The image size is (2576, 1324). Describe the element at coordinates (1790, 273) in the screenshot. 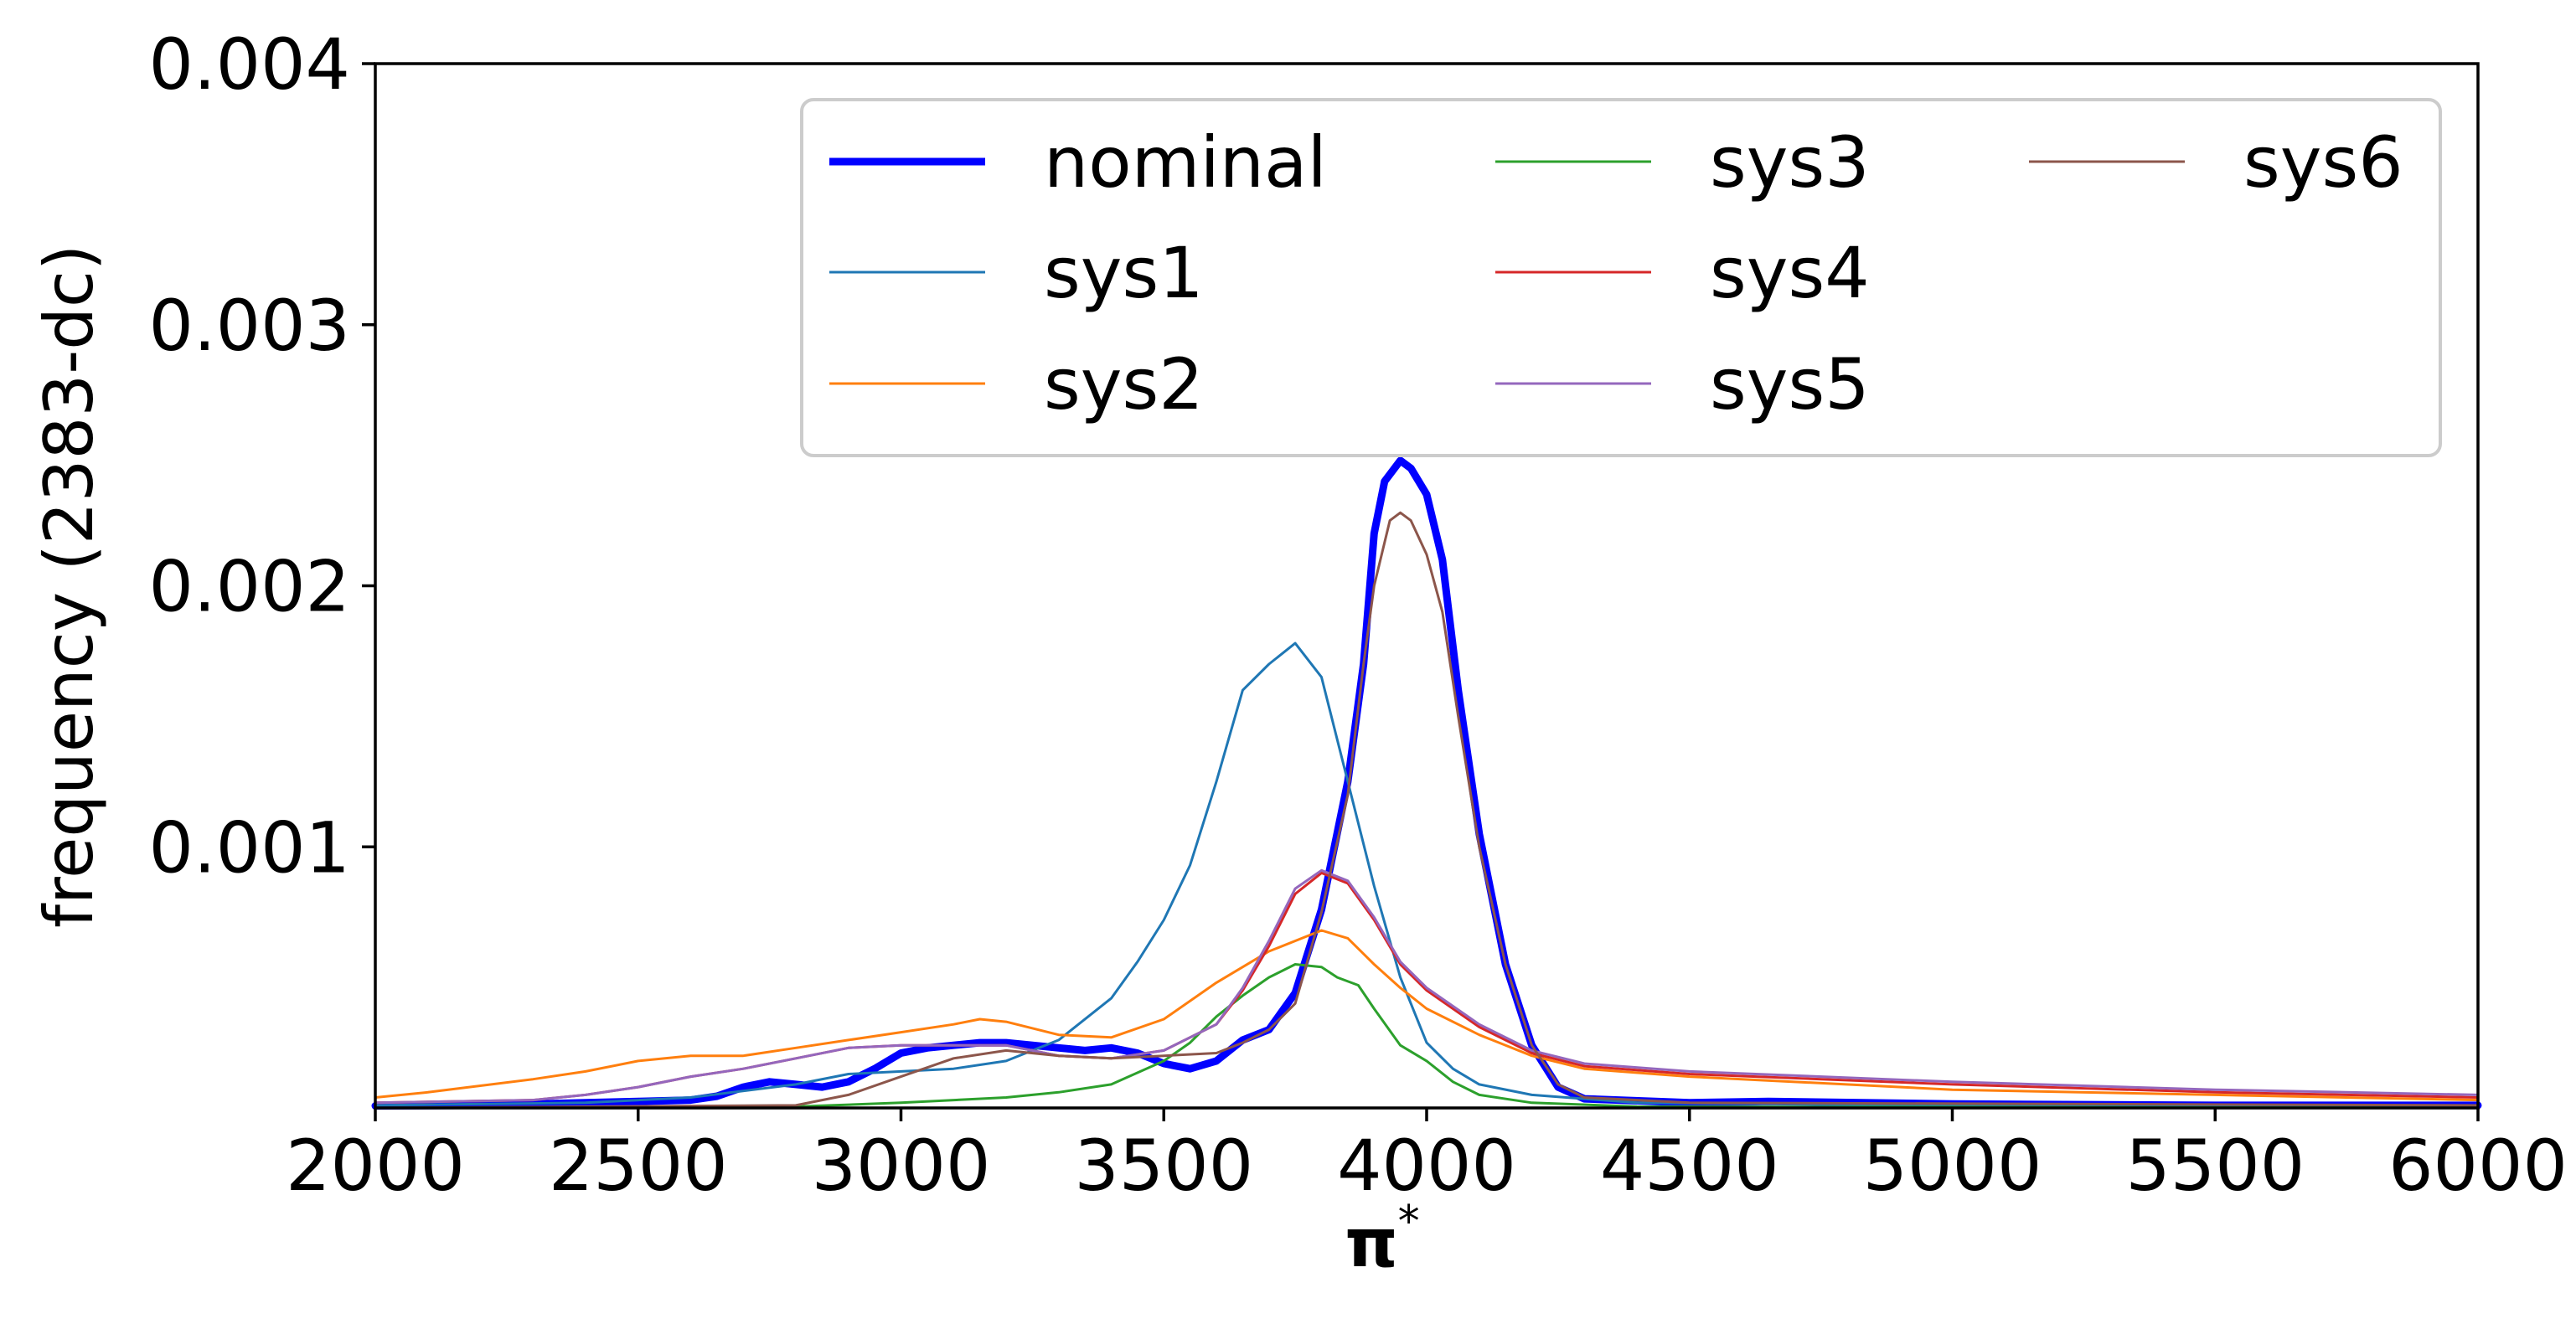

I see `legend-label-sys4: sys4` at that location.